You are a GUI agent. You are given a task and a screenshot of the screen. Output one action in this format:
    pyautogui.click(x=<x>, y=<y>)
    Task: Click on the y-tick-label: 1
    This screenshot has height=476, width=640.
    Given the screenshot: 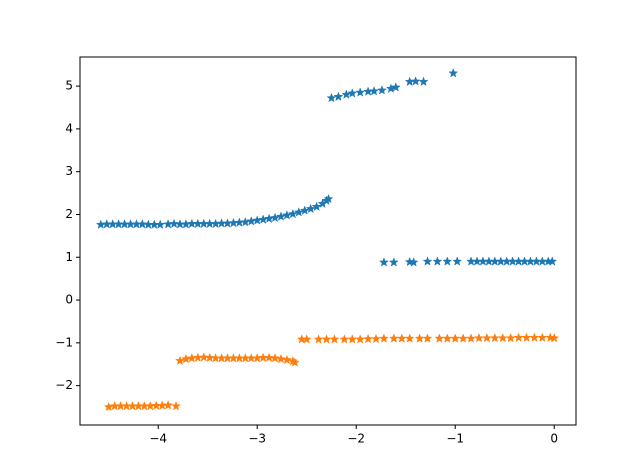 What is the action you would take?
    pyautogui.click(x=69, y=257)
    